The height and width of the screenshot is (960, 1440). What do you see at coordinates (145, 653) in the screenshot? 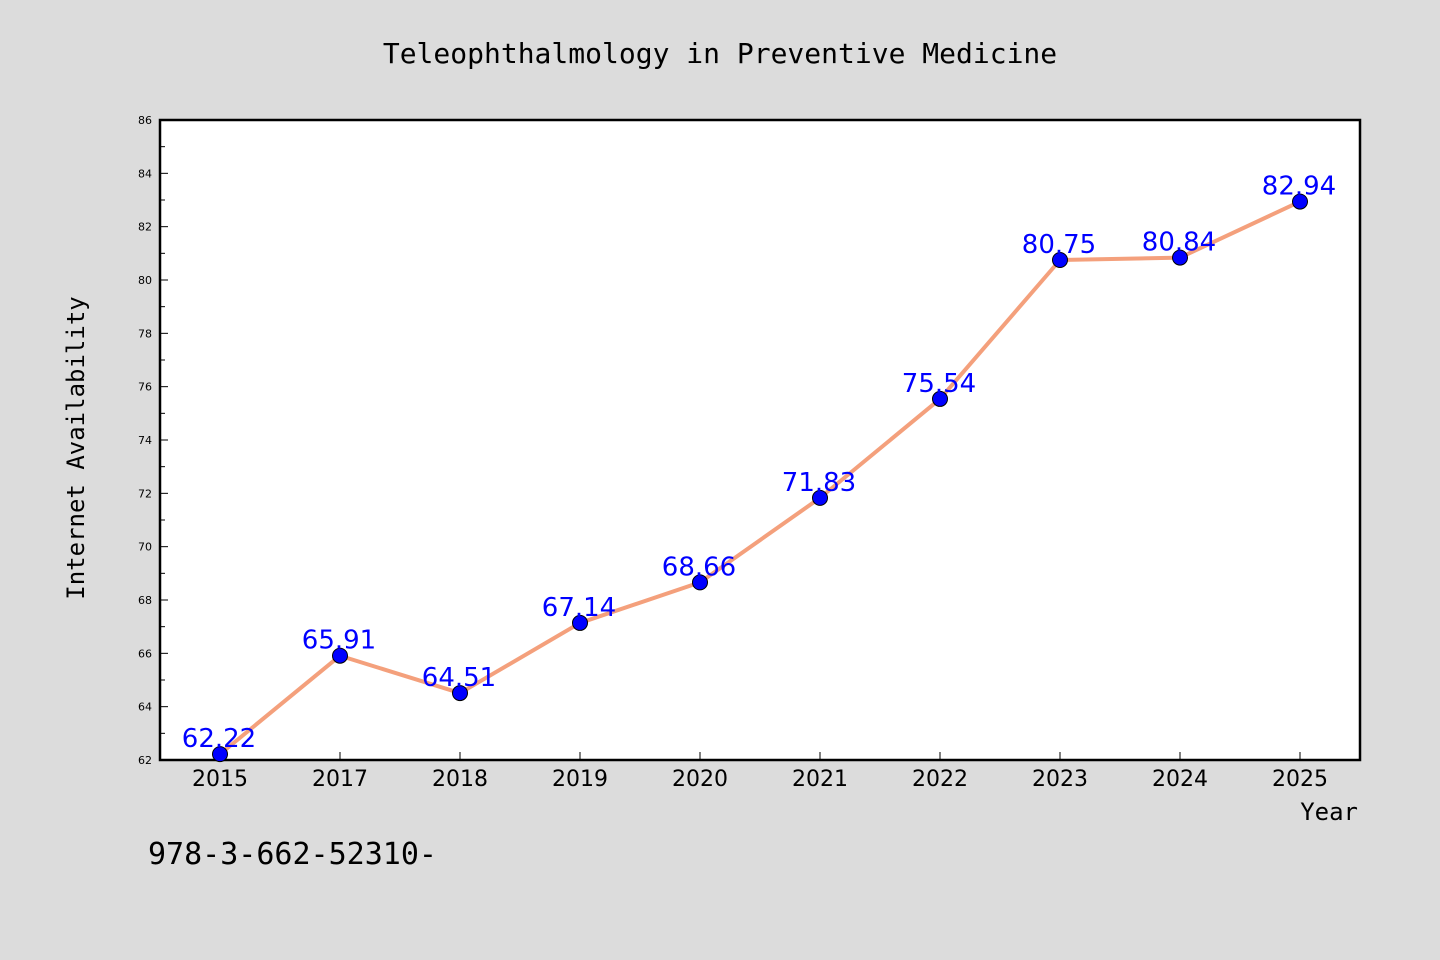
I see `y-tick-label: 66` at bounding box center [145, 653].